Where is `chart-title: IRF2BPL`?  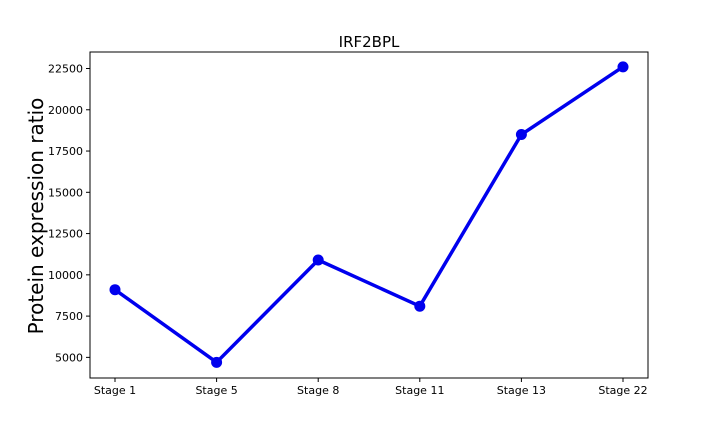 chart-title: IRF2BPL is located at coordinates (369, 42).